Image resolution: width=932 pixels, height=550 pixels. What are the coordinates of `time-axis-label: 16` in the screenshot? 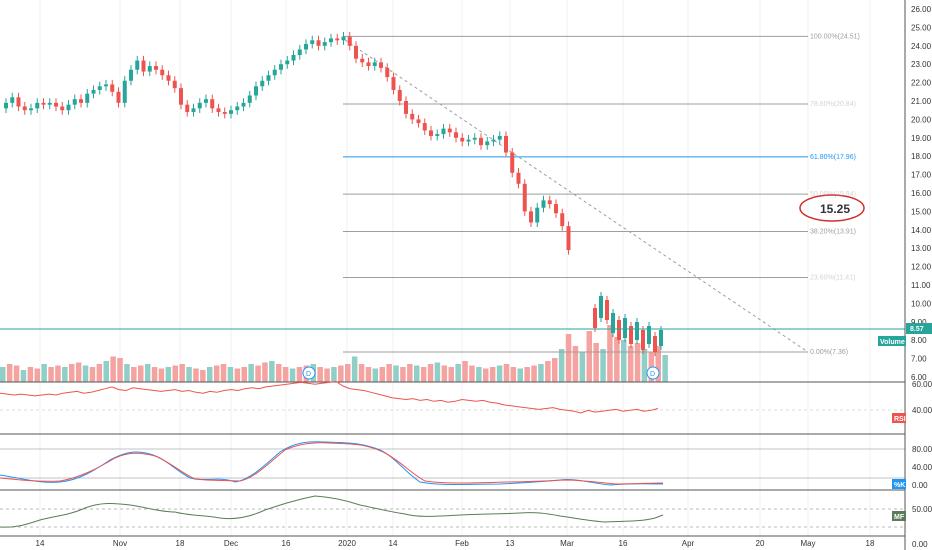 It's located at (286, 543).